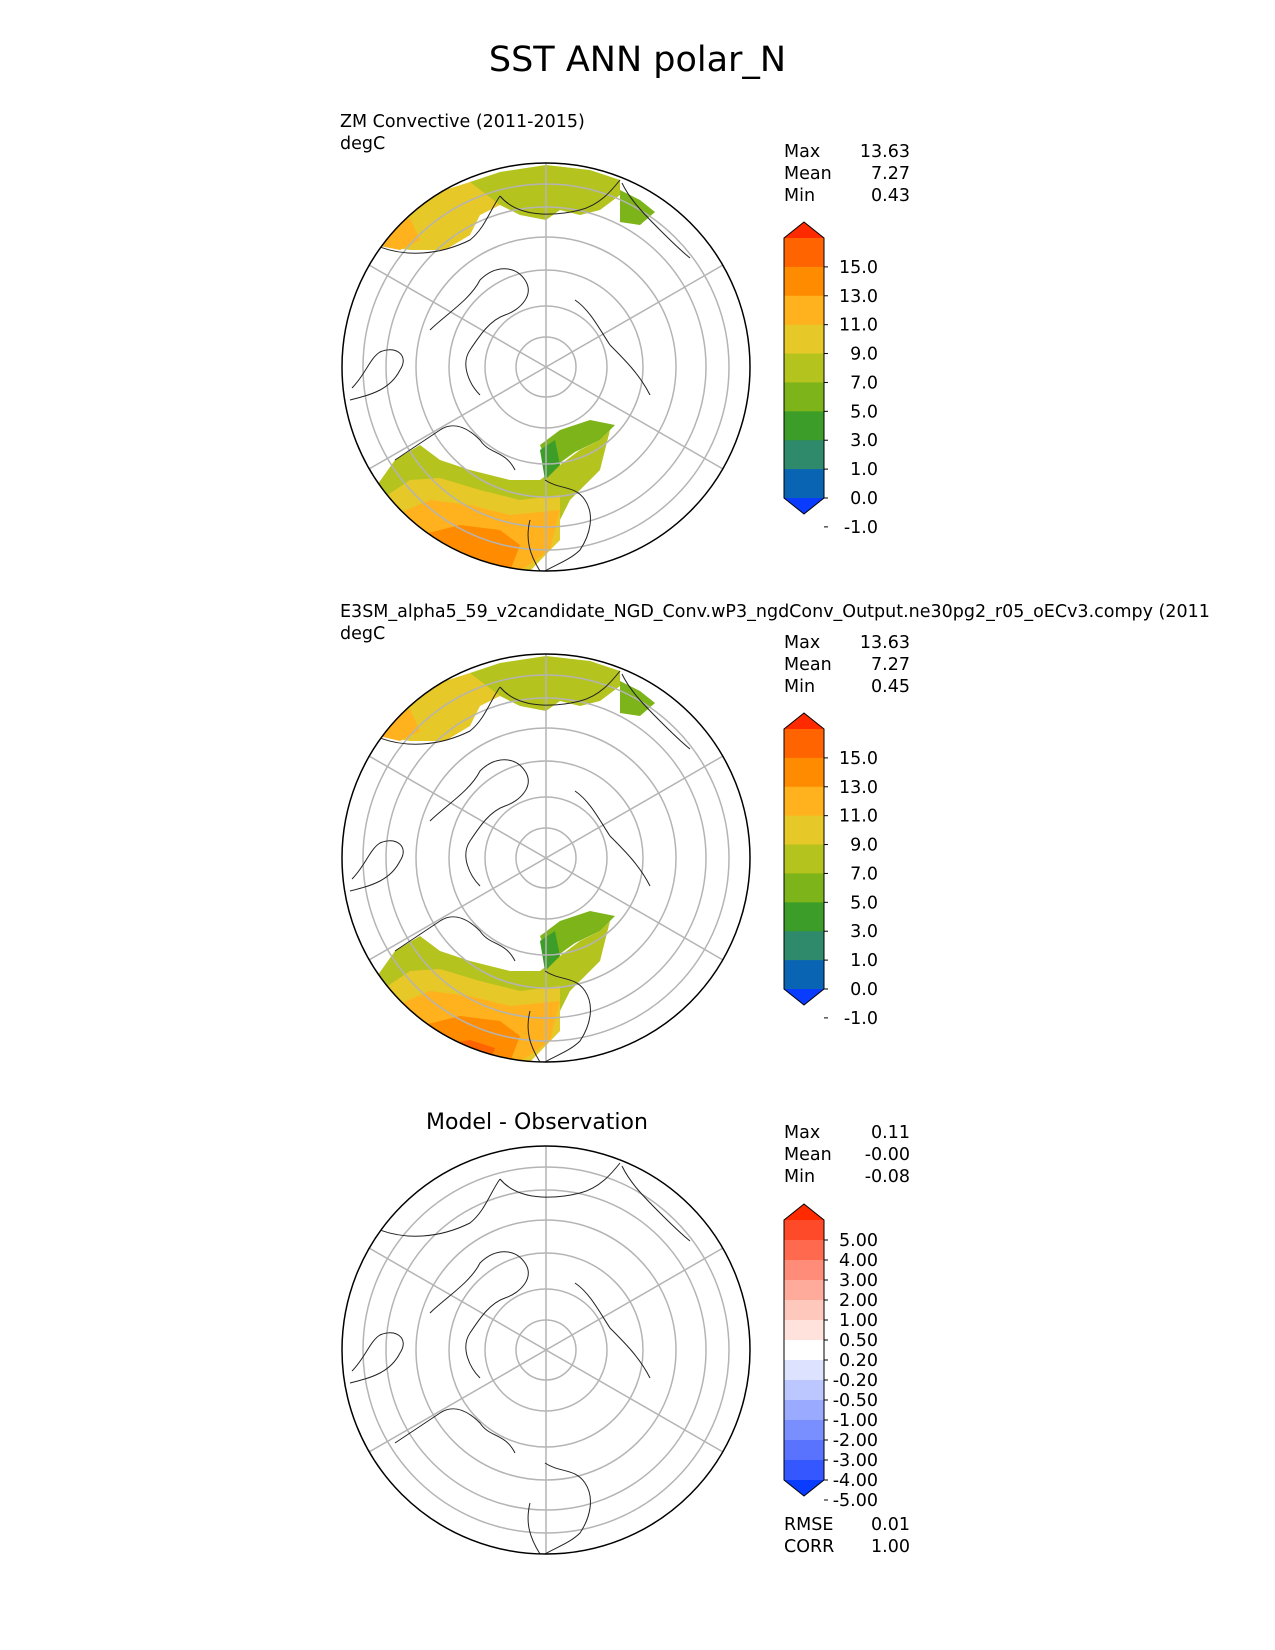  I want to click on panel-2-min-label: Min, so click(800, 687).